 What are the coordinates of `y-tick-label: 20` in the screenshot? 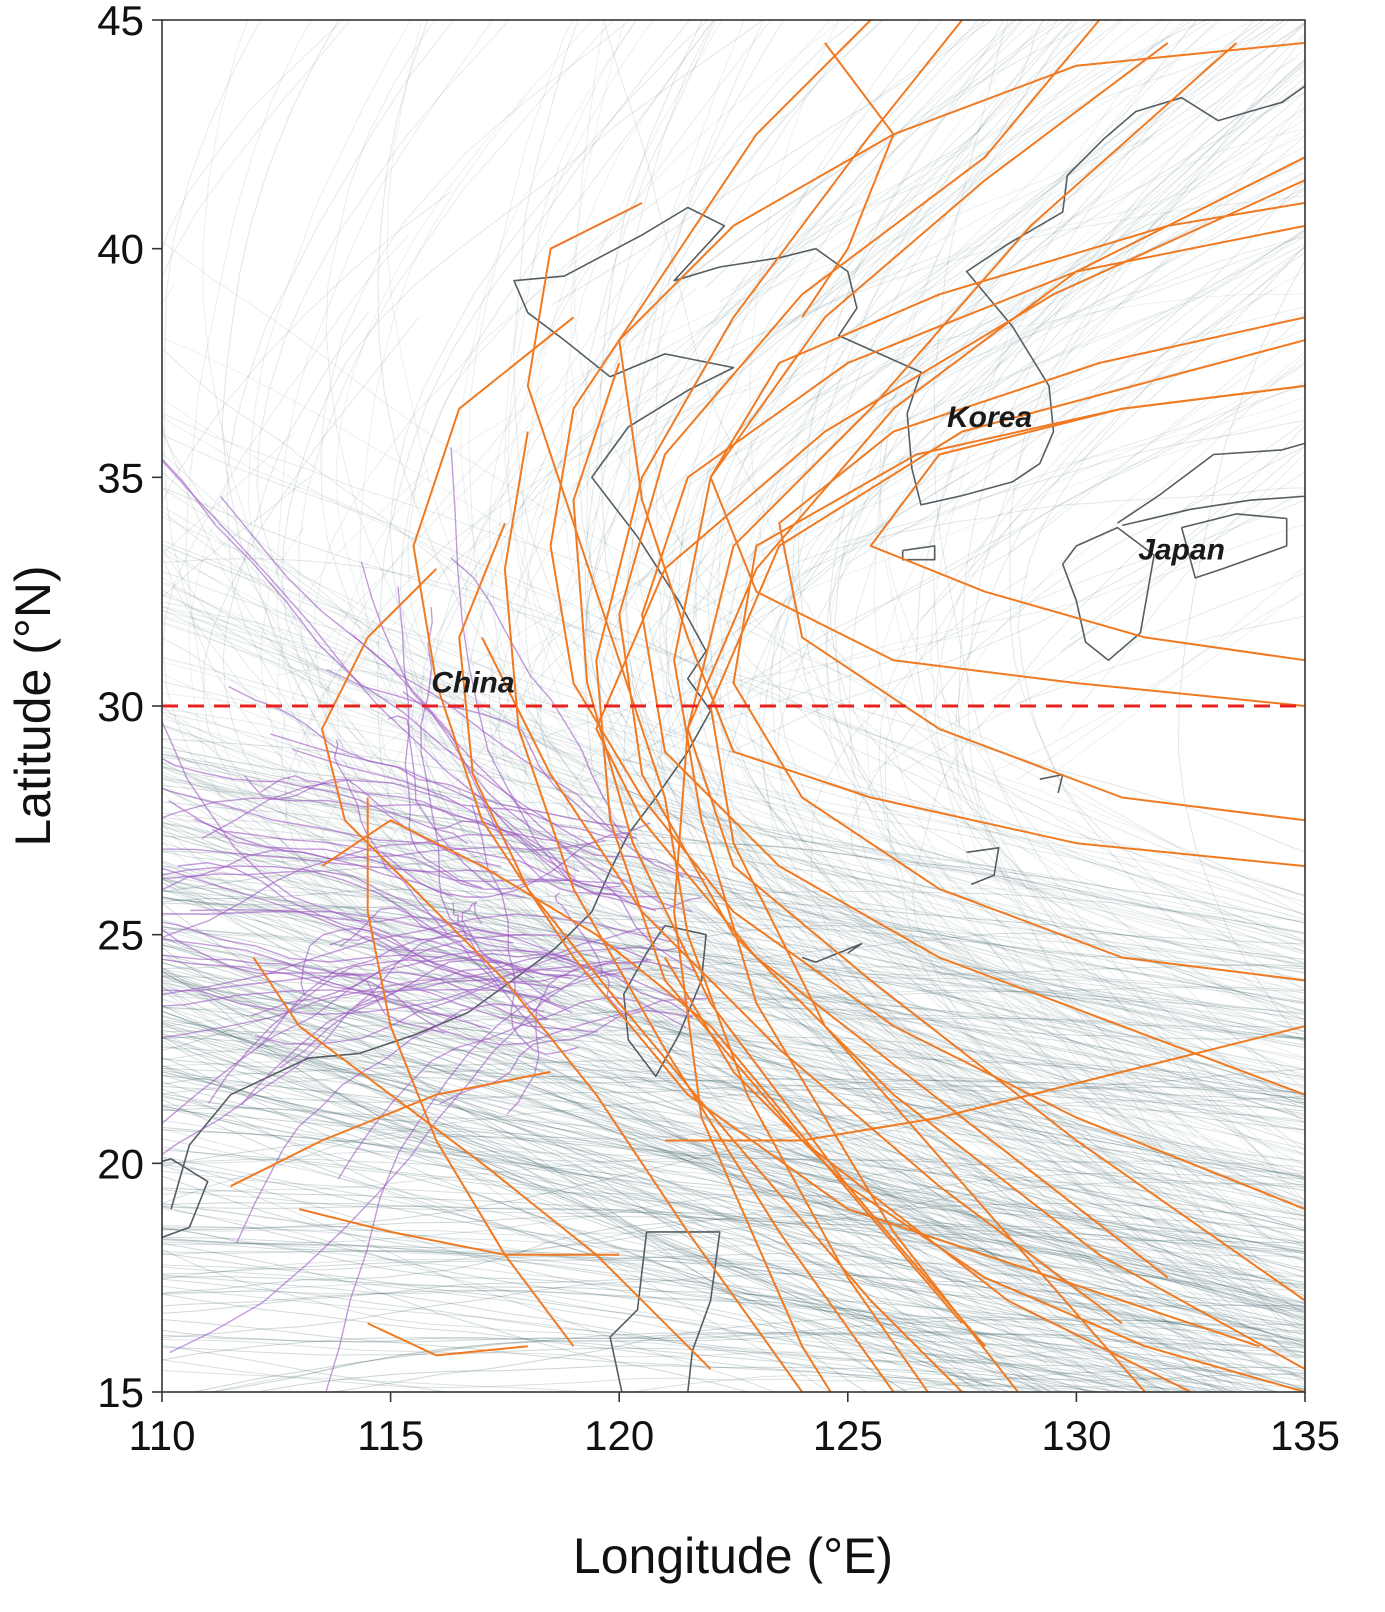 It's located at (120, 1163).